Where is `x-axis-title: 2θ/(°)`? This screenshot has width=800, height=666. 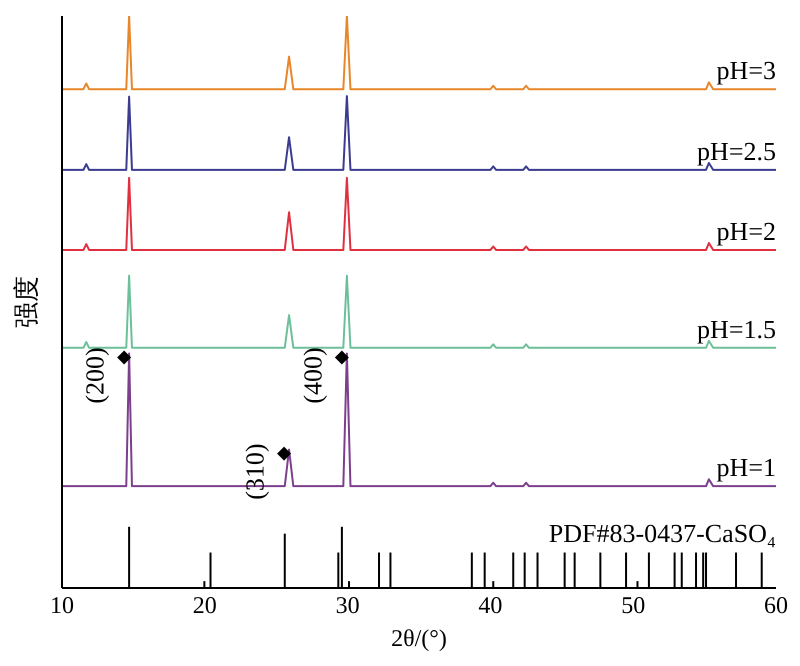
x-axis-title: 2θ/(°) is located at coordinates (419, 639).